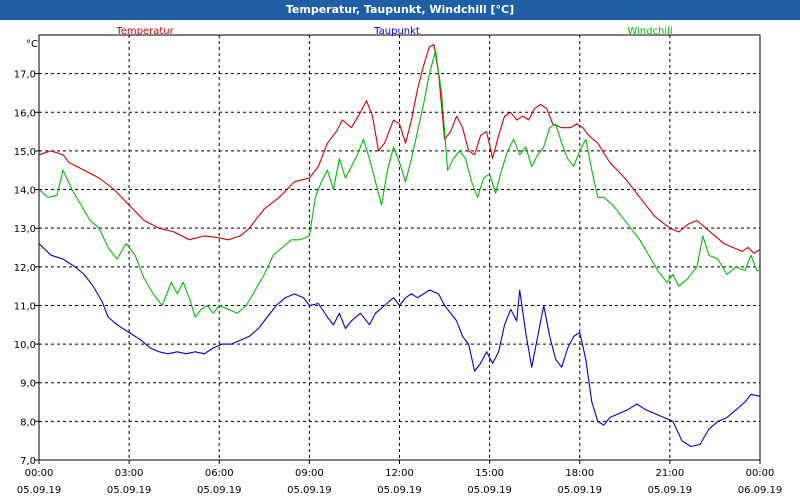 The width and height of the screenshot is (800, 500). I want to click on chart-title: Temperatur, Taupunkt, Windchill [°C], so click(400, 9).